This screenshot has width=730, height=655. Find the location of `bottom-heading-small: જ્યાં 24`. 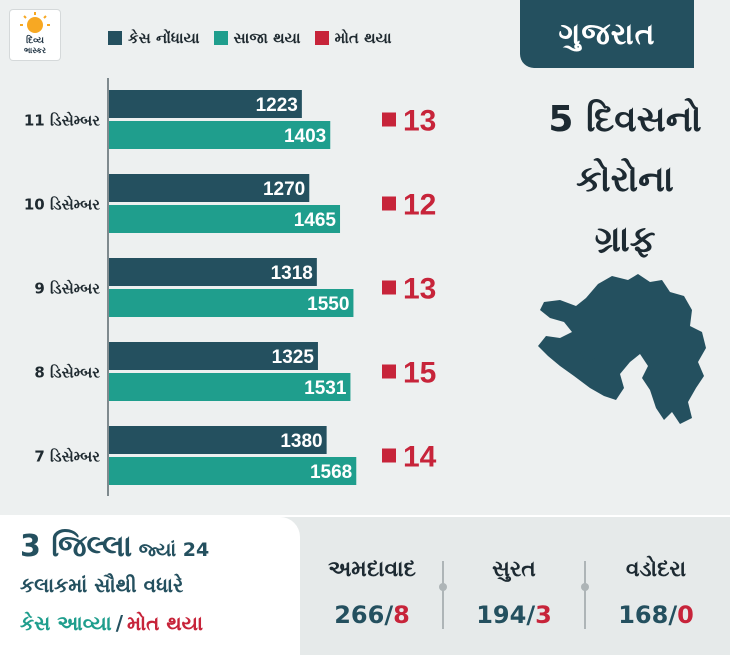

bottom-heading-small: જ્યાં 24 is located at coordinates (171, 550).